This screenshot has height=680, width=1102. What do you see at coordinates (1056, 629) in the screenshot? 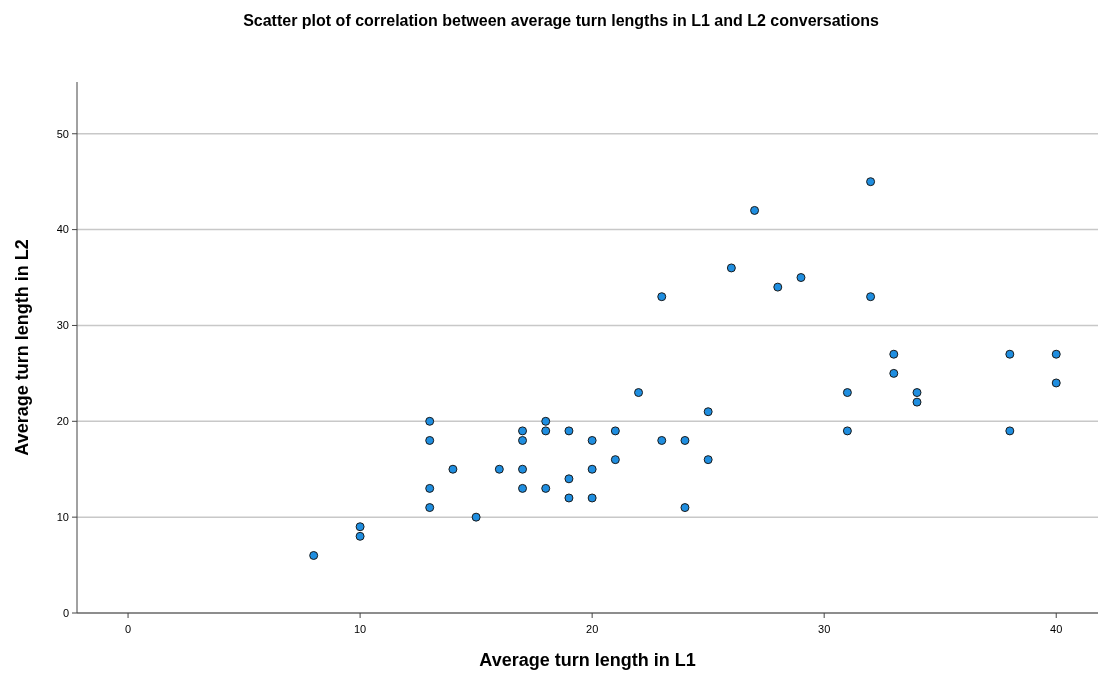
I see `x-tick-label: 40` at bounding box center [1056, 629].